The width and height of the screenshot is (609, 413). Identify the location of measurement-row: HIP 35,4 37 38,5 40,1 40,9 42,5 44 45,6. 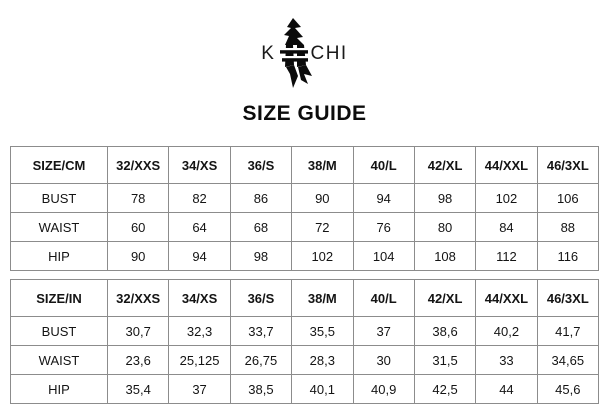
(305, 389).